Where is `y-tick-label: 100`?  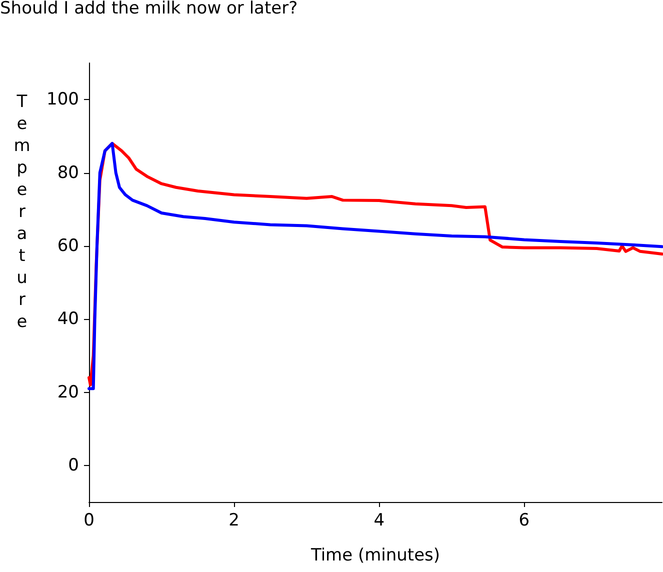 y-tick-label: 100 is located at coordinates (62, 100).